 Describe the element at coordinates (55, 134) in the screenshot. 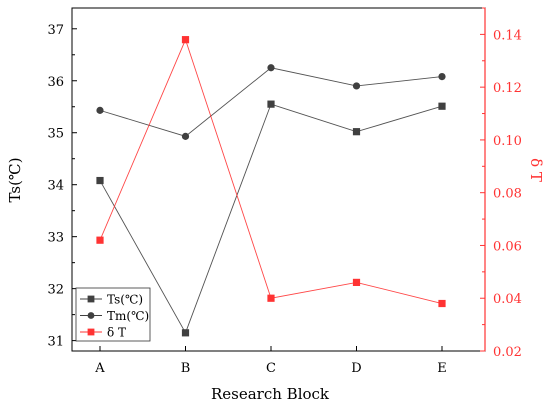

I see `left-y-tick-label: 35` at that location.